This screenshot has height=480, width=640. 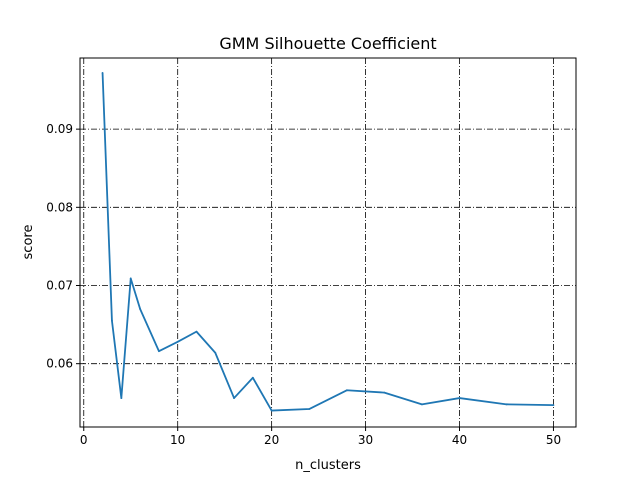 What do you see at coordinates (459, 440) in the screenshot?
I see `x-tick-label: 40` at bounding box center [459, 440].